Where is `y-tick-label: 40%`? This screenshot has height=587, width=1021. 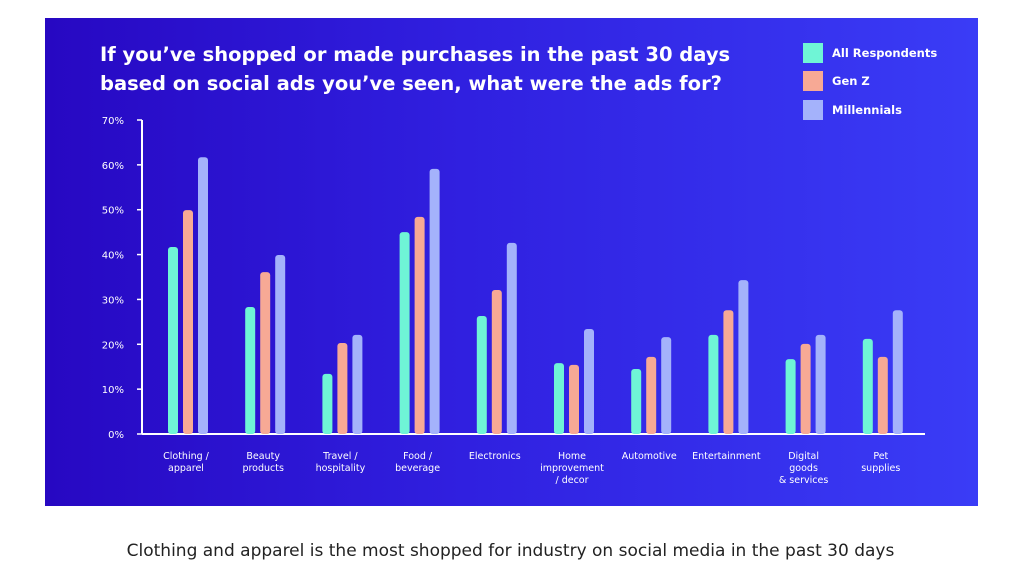 y-tick-label: 40% is located at coordinates (113, 256).